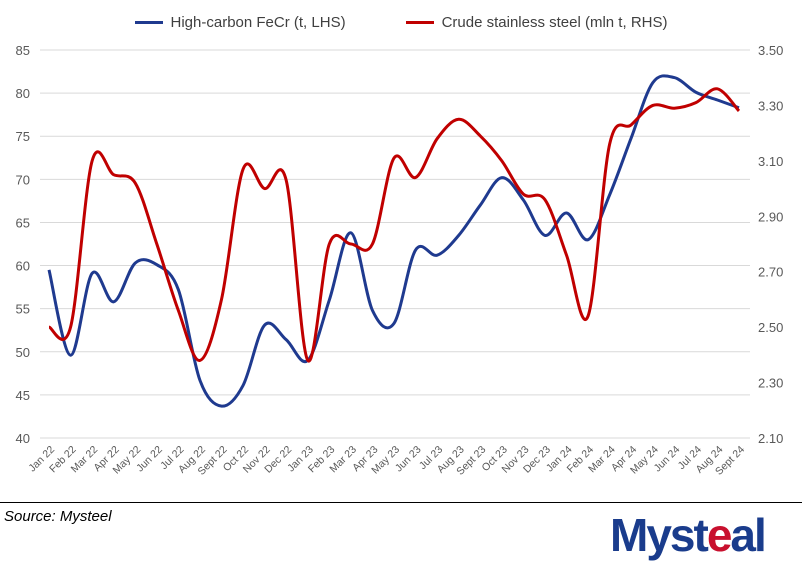 The image size is (802, 569). What do you see at coordinates (148, 22) in the screenshot?
I see `legend-swatch-fecr` at bounding box center [148, 22].